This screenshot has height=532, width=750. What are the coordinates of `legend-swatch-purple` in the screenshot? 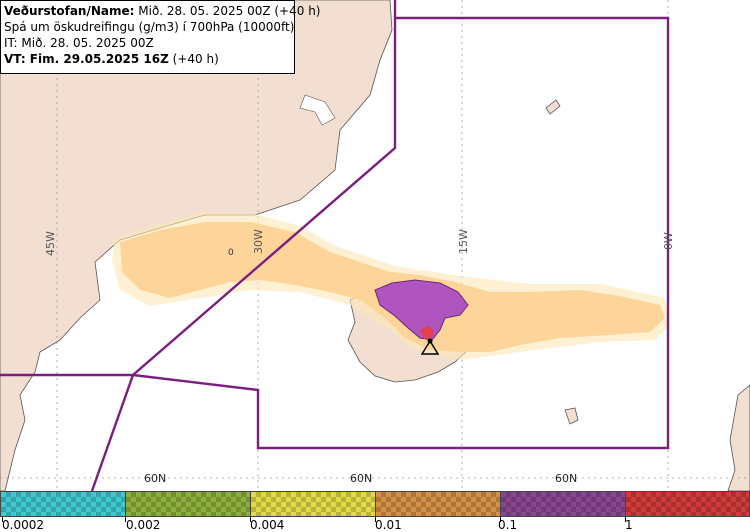 It's located at (563, 504).